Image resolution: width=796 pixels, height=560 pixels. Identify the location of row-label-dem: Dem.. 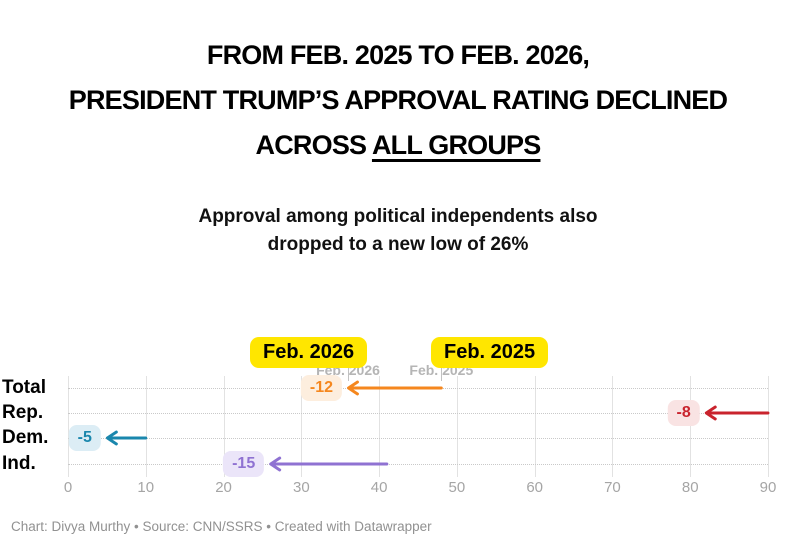
(25, 437).